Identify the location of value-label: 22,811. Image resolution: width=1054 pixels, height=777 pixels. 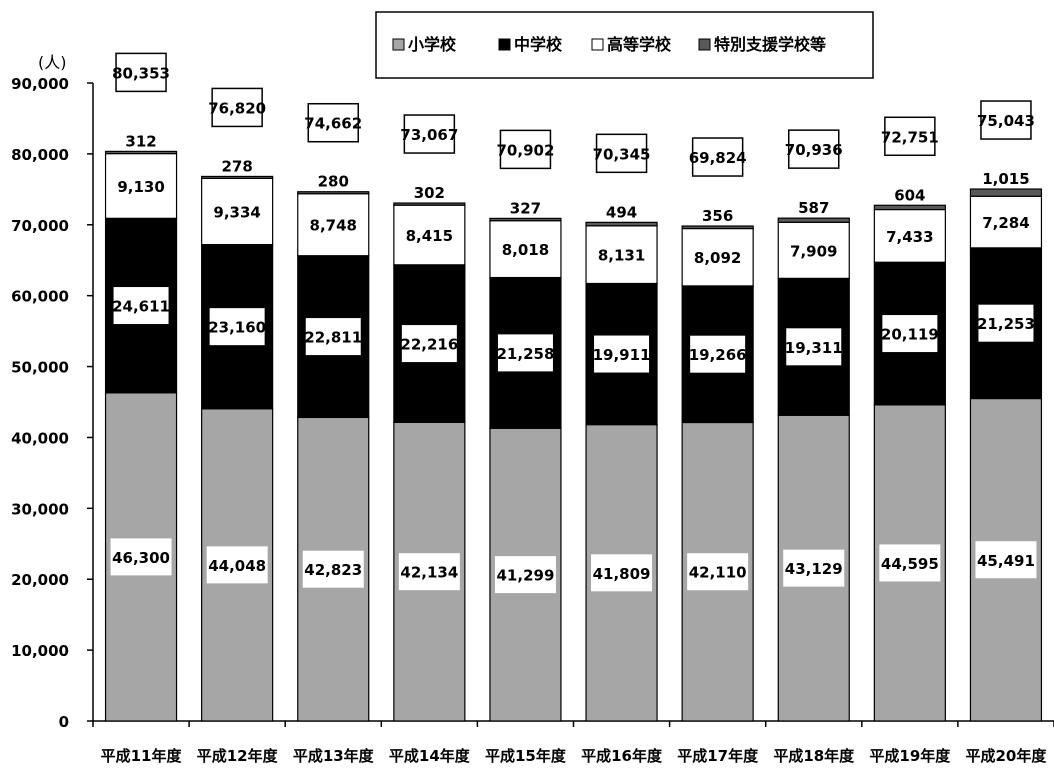
(333, 338).